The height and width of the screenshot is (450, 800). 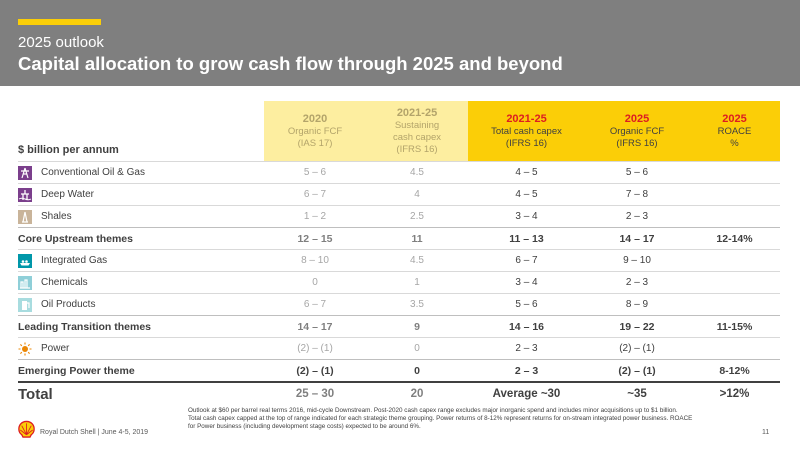 What do you see at coordinates (315, 216) in the screenshot?
I see `table-cell: 1 – 2` at bounding box center [315, 216].